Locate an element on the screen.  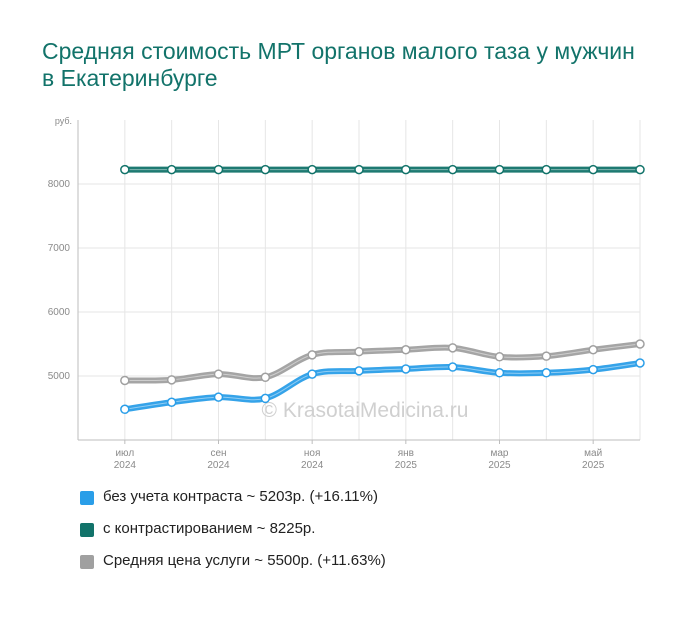
y-tick-label: 7000 is located at coordinates (59, 248).